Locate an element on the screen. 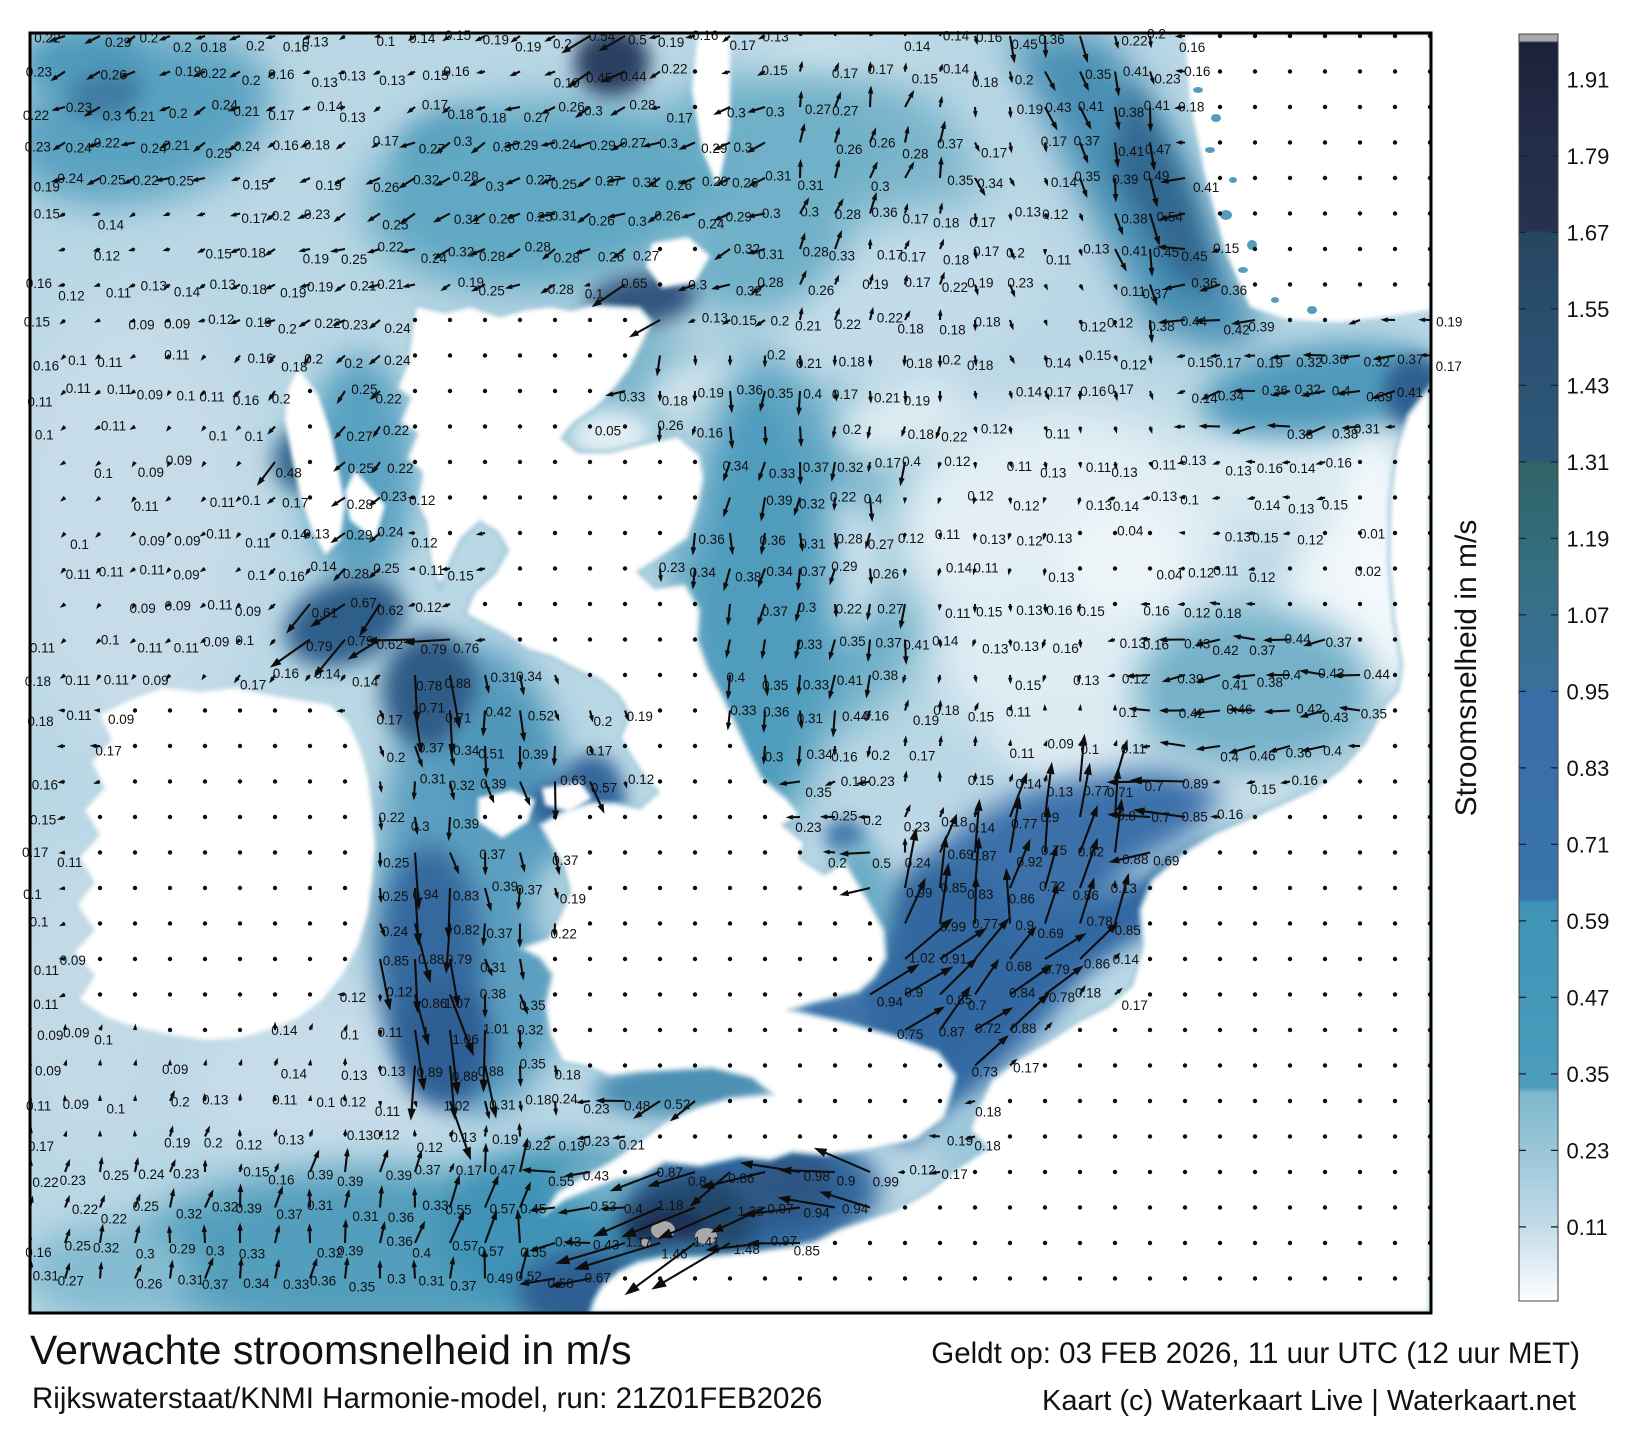 This screenshot has height=1450, width=1650. svg-text: 0.24 is located at coordinates (711, 223).